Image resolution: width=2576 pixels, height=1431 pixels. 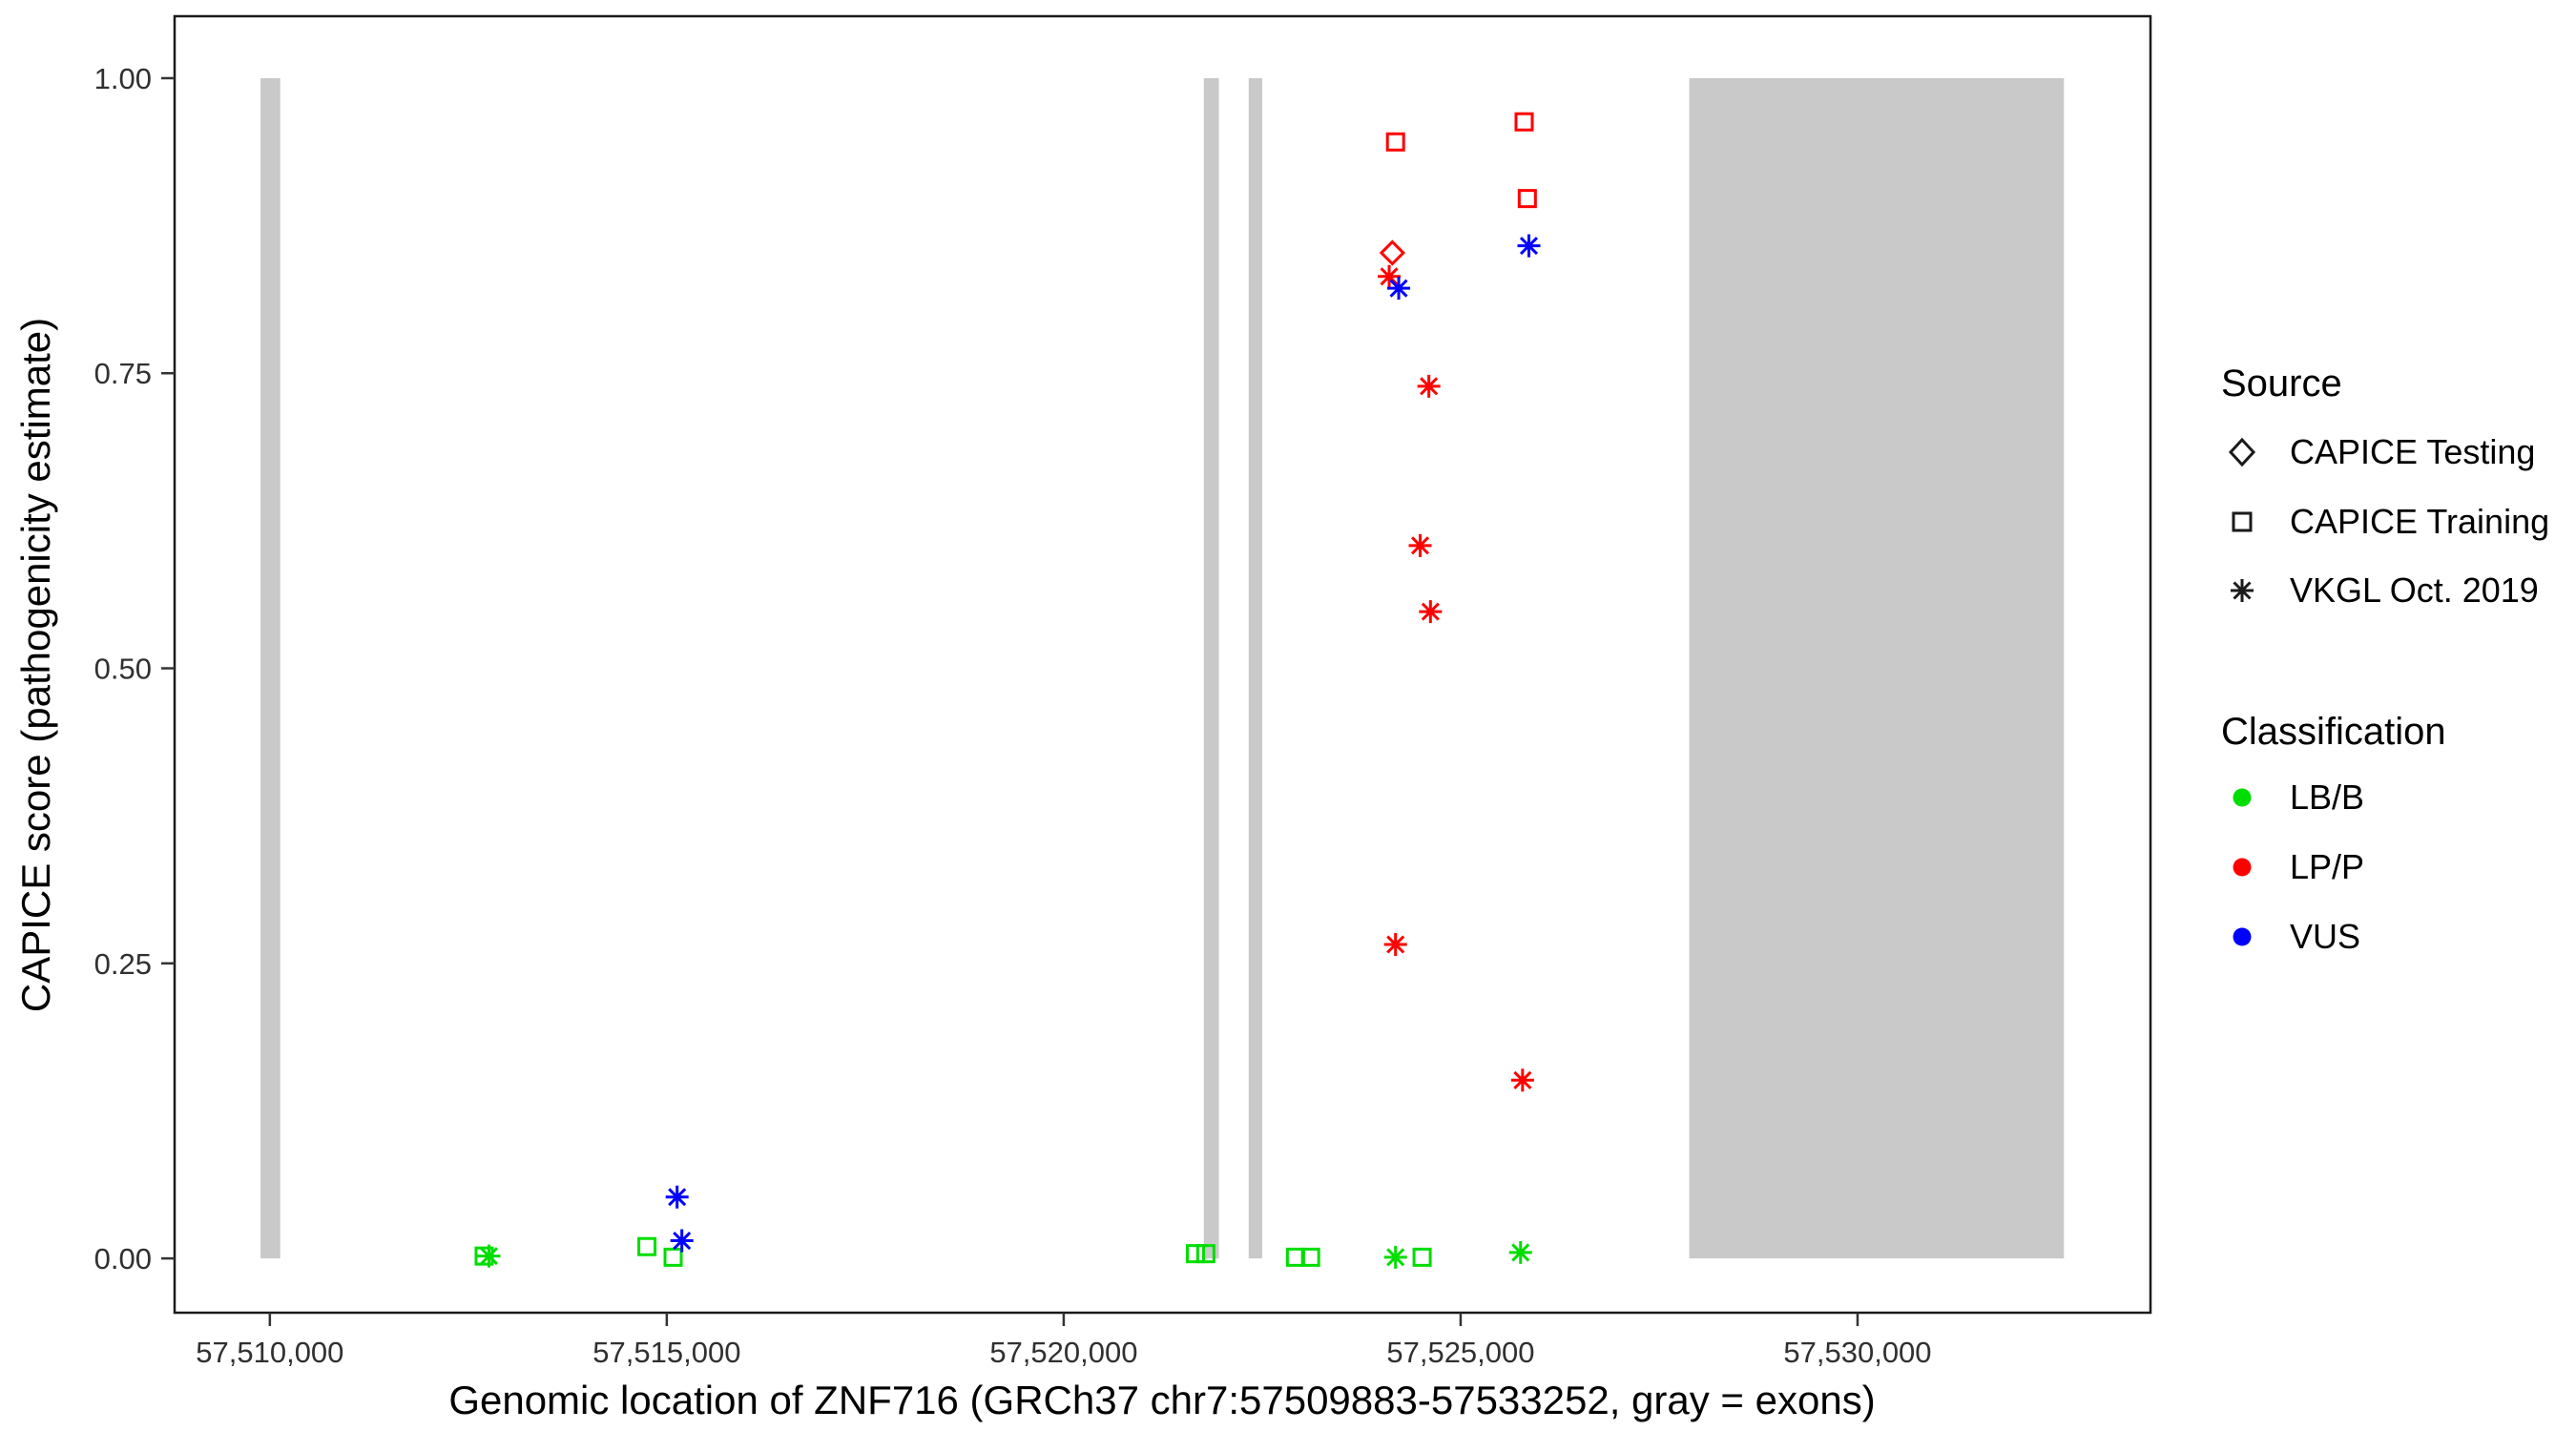 I want to click on y-tick-label: 0.50, so click(x=123, y=669).